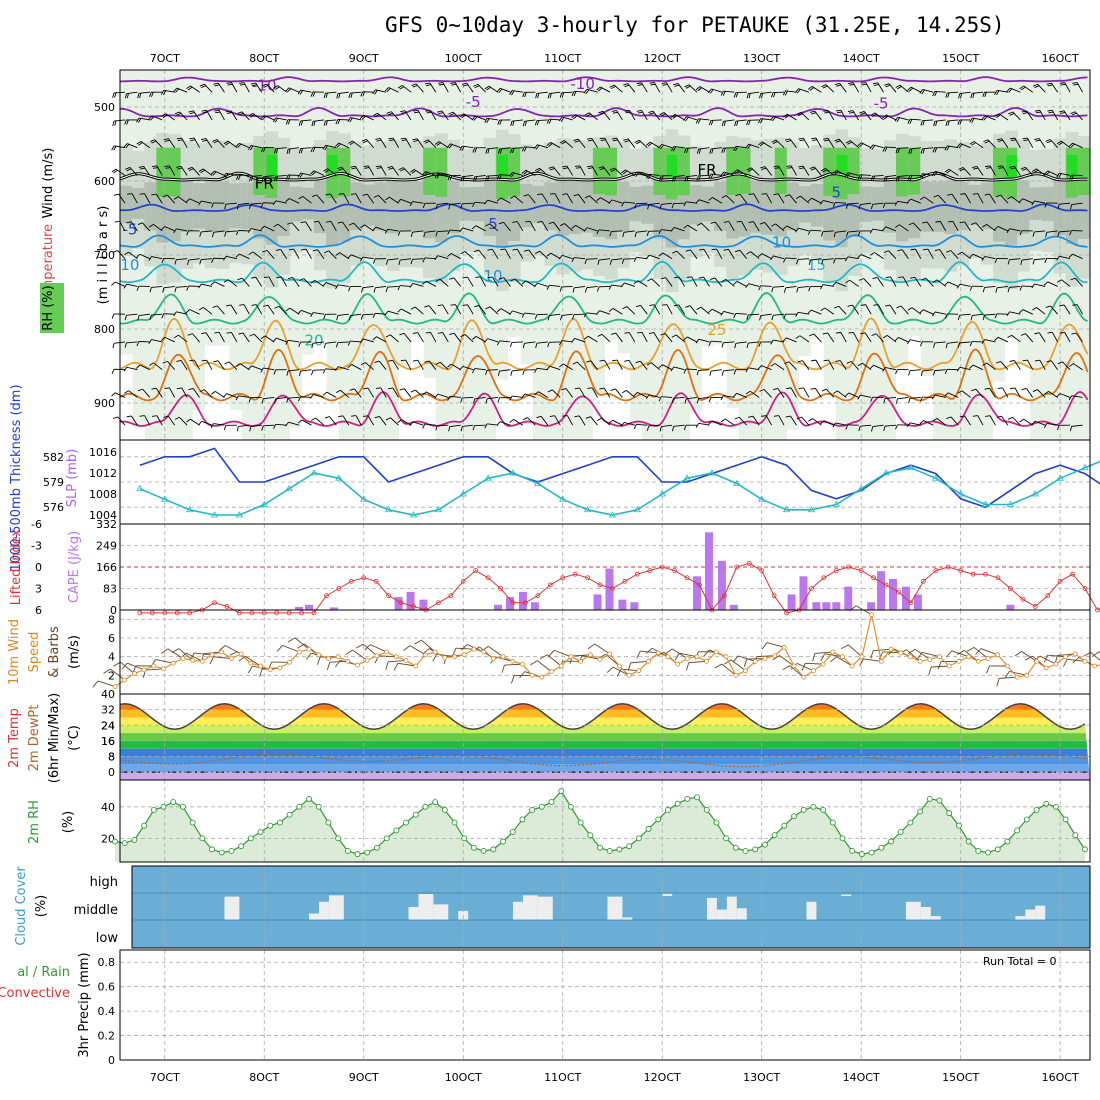 Image resolution: width=1100 pixels, height=1100 pixels. Describe the element at coordinates (111, 757) in the screenshot. I see `temp-tick-label: 8` at that location.